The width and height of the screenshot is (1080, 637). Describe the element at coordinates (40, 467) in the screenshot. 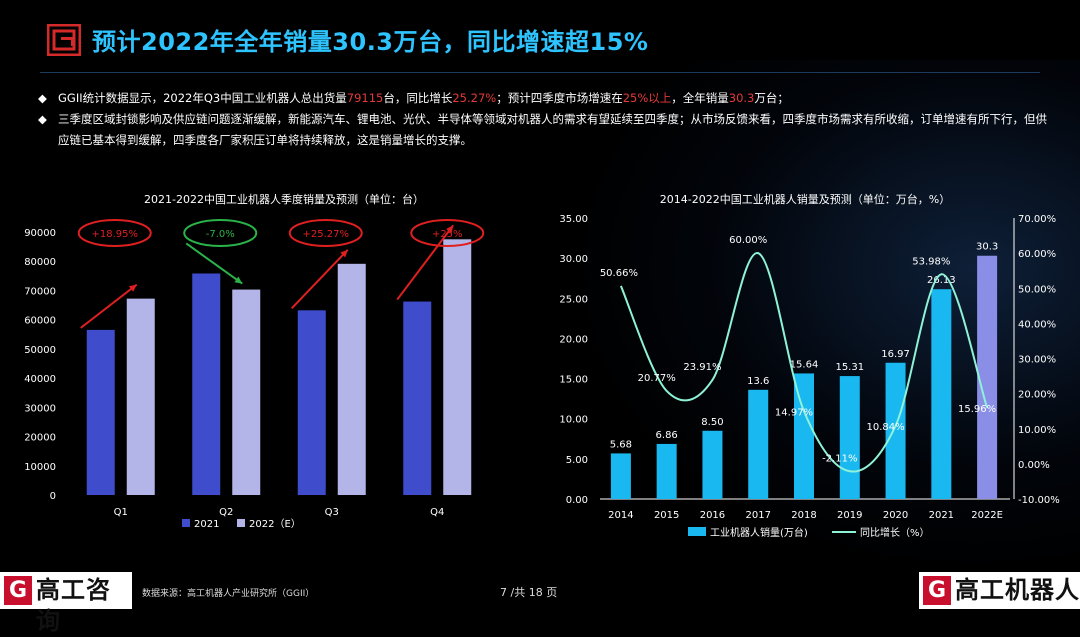

I see `y-tick-label: 10000` at that location.